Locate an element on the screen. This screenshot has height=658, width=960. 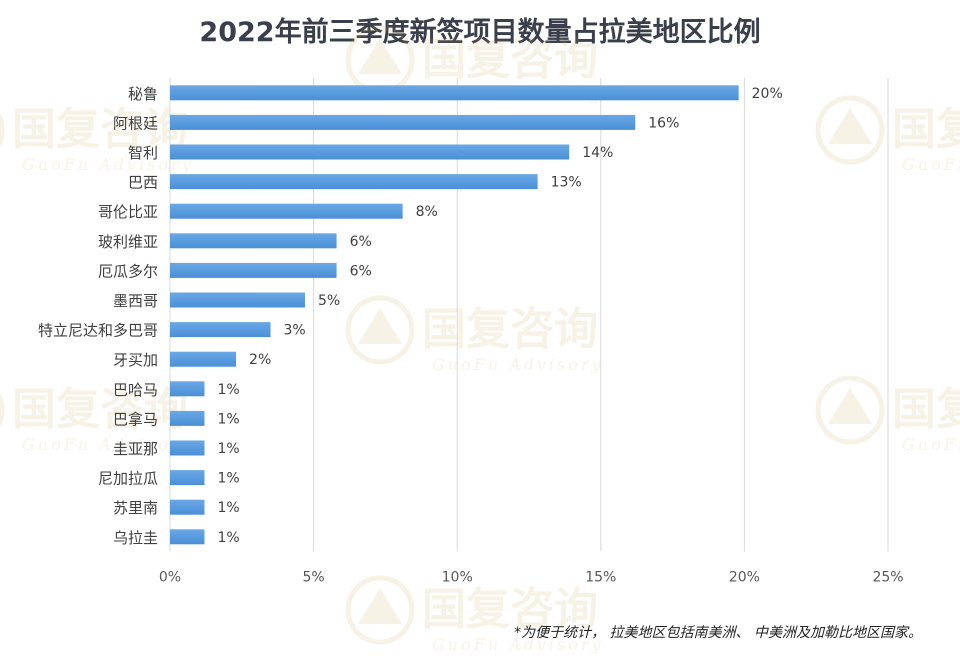
x-tick-label: 10% is located at coordinates (457, 578).